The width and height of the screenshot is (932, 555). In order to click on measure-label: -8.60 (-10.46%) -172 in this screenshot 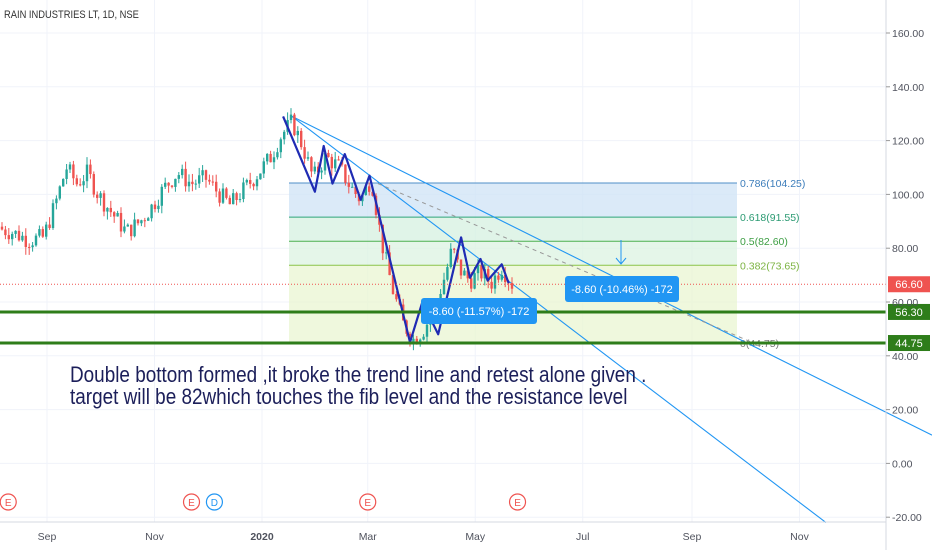, I will do `click(622, 290)`.